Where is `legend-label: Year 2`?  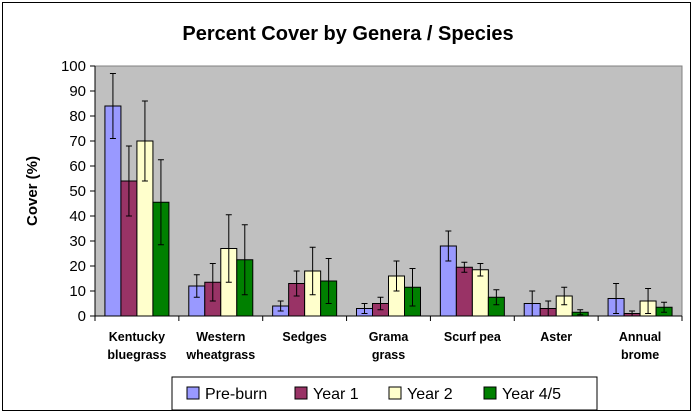
legend-label: Year 2 is located at coordinates (430, 394).